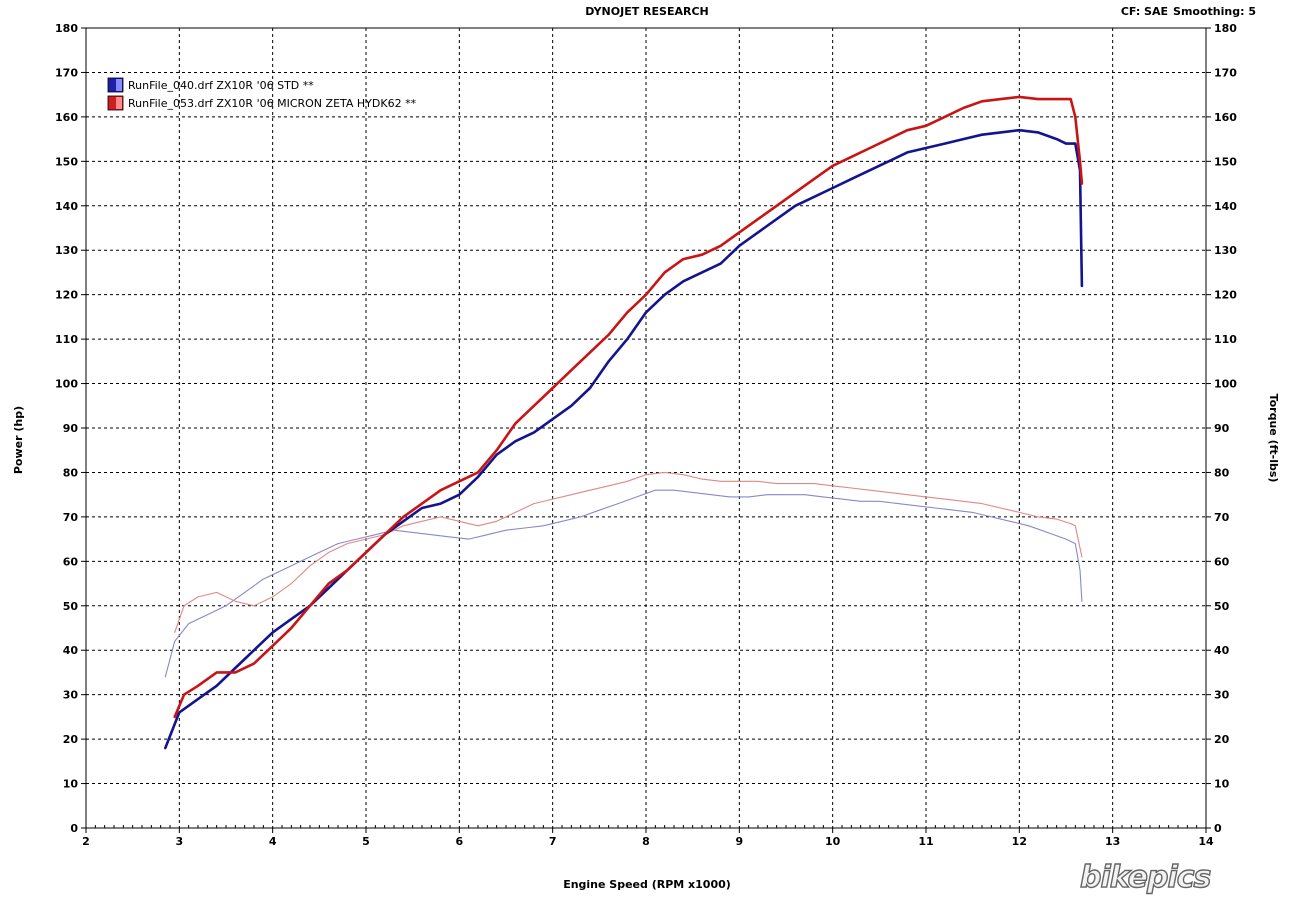 Image resolution: width=1296 pixels, height=901 pixels. Describe the element at coordinates (1222, 650) in the screenshot. I see `y2-tick-label: 40` at that location.